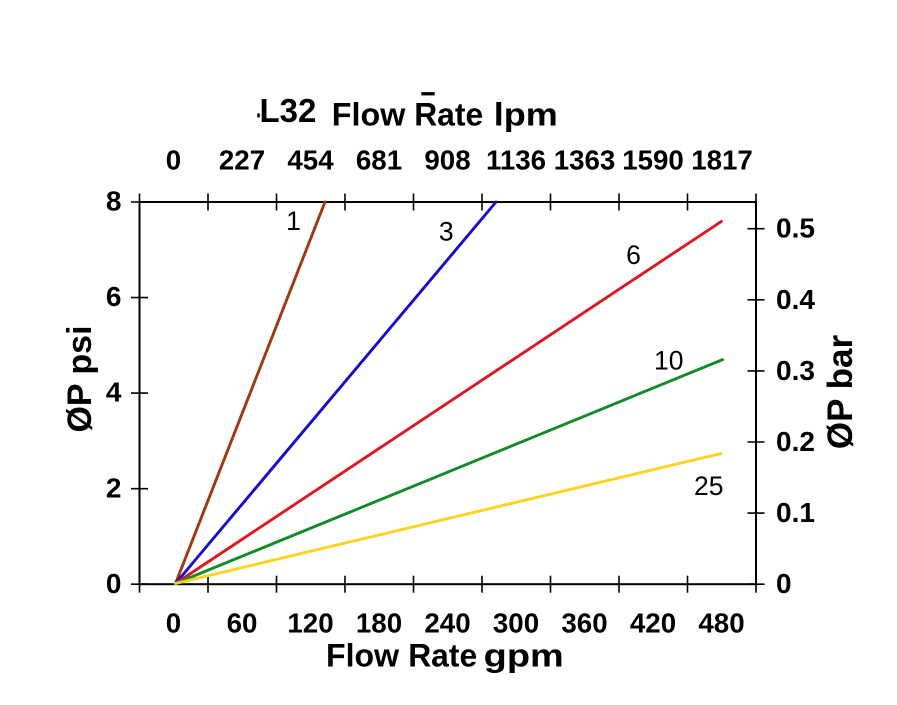  Describe the element at coordinates (653, 622) in the screenshot. I see `svg-text: 420` at that location.